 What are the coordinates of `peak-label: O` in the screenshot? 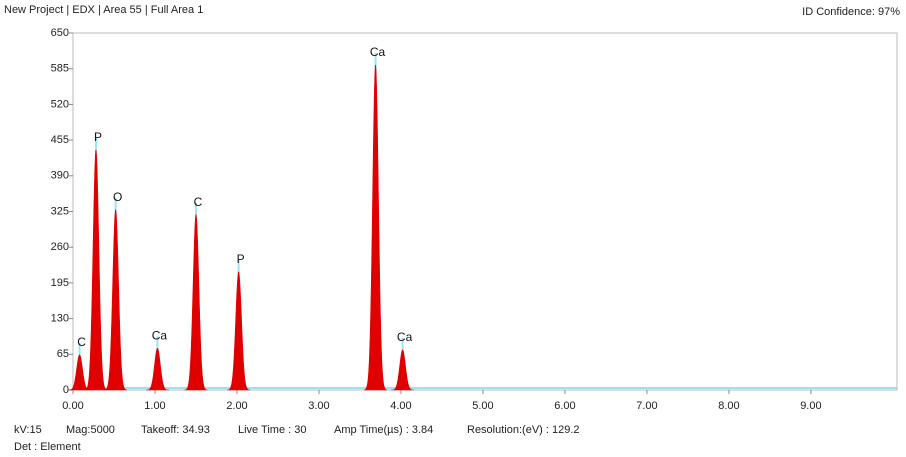 It's located at (117, 197).